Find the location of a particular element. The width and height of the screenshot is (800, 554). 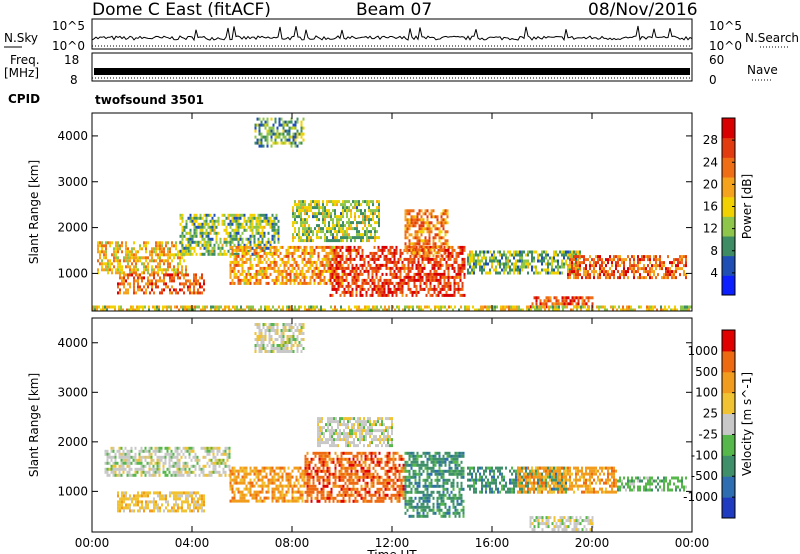

x-tick-label: 16:00 is located at coordinates (492, 543).